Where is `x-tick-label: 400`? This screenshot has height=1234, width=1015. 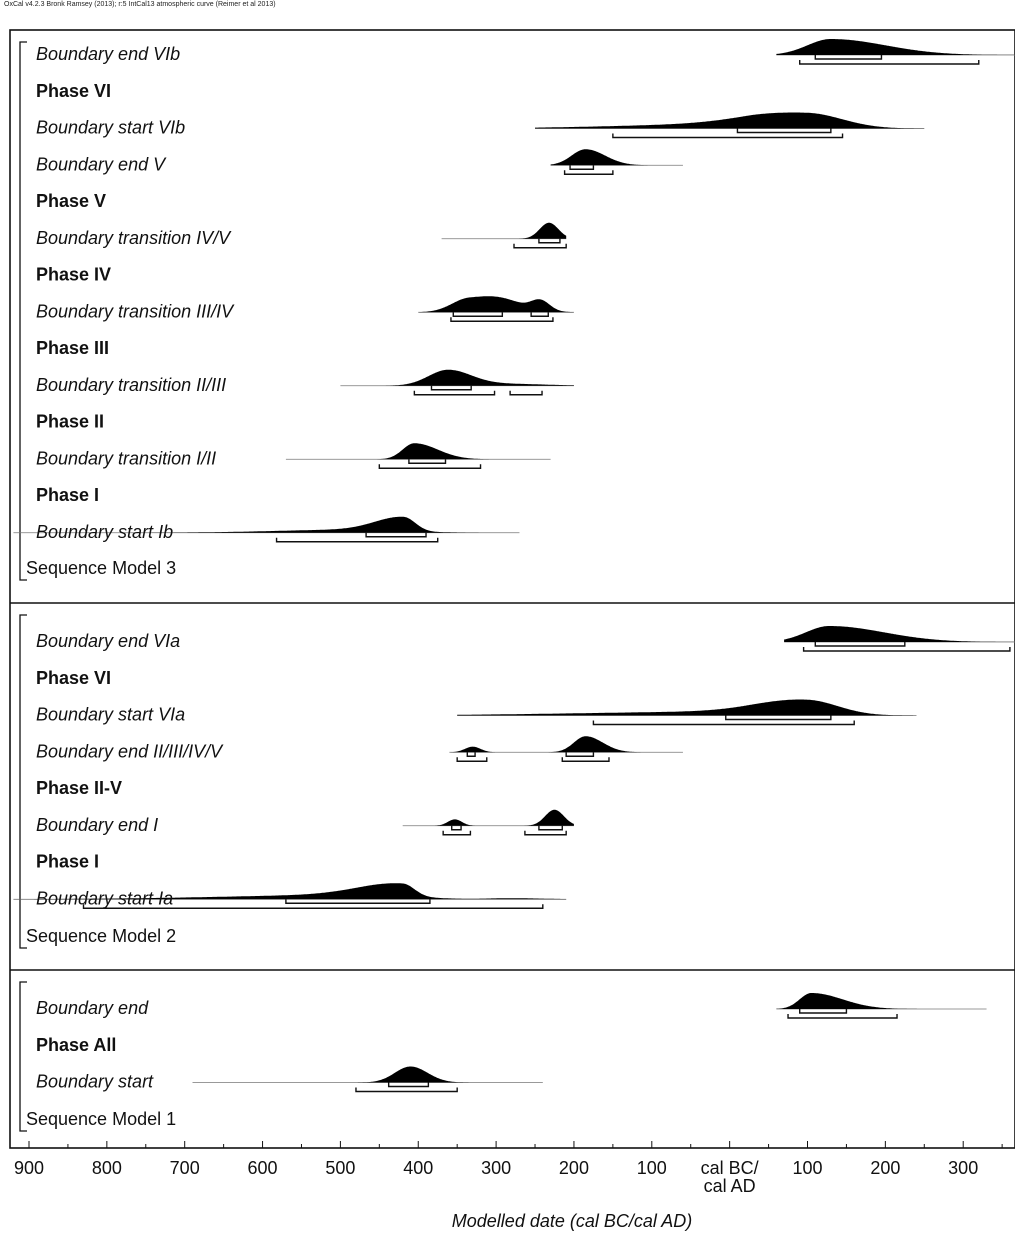
x-tick-label: 400 is located at coordinates (418, 1168).